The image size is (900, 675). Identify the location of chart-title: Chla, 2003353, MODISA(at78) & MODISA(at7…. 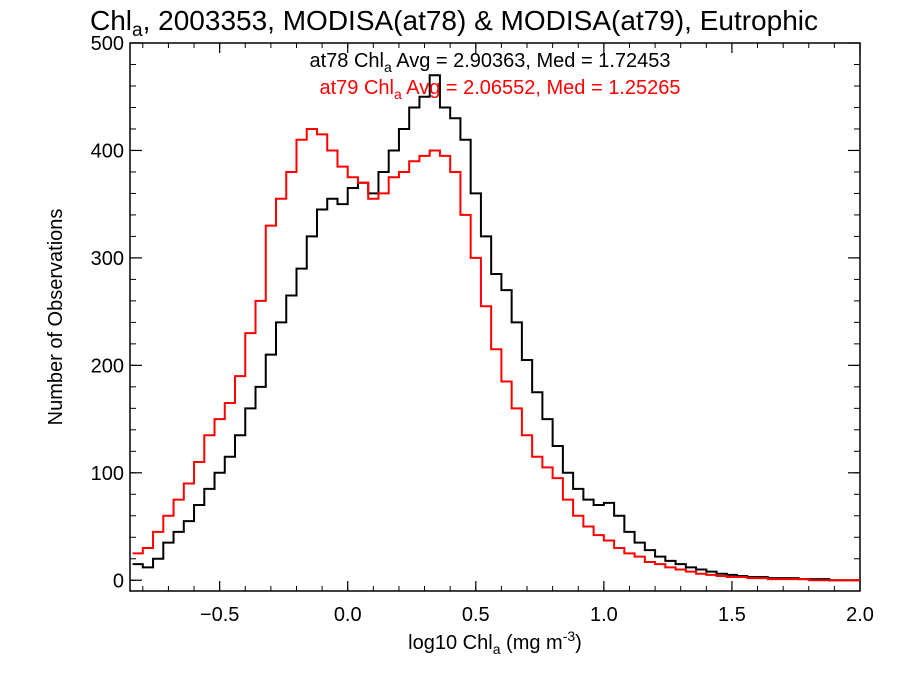
(454, 23).